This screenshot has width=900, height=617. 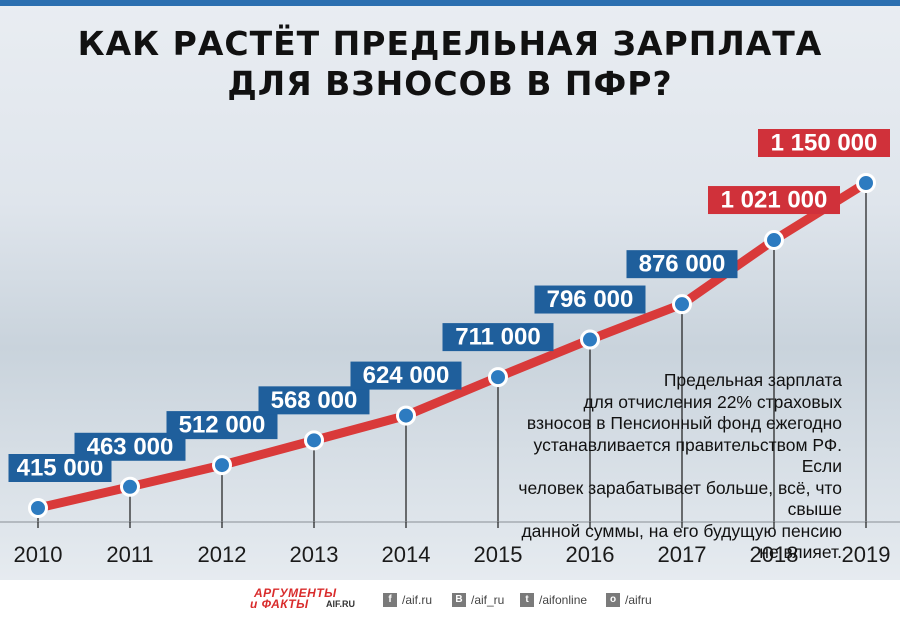 What do you see at coordinates (450, 83) in the screenshot?
I see `title-line-2: ДЛЯ ВЗНОСОВ В ПФР?` at bounding box center [450, 83].